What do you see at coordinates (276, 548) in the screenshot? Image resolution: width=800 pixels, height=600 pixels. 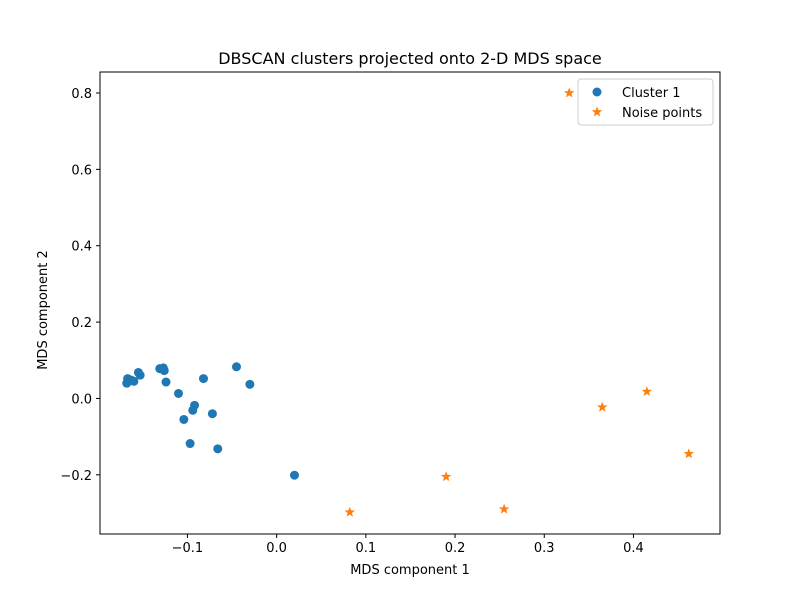 I see `x-tick-label: 0.0` at bounding box center [276, 548].